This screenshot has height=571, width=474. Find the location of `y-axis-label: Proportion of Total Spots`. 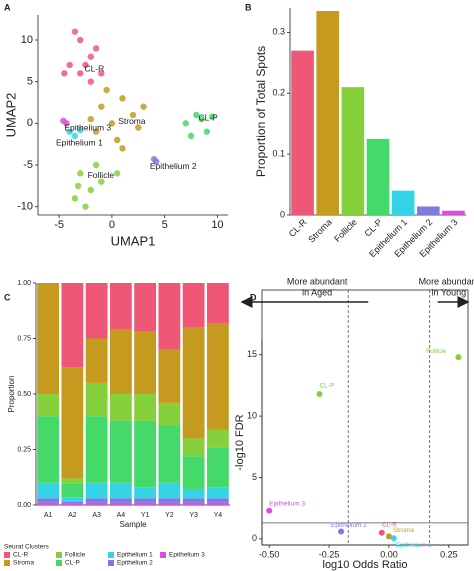

y-axis-label: Proportion of Total Spots is located at coordinates (261, 111).